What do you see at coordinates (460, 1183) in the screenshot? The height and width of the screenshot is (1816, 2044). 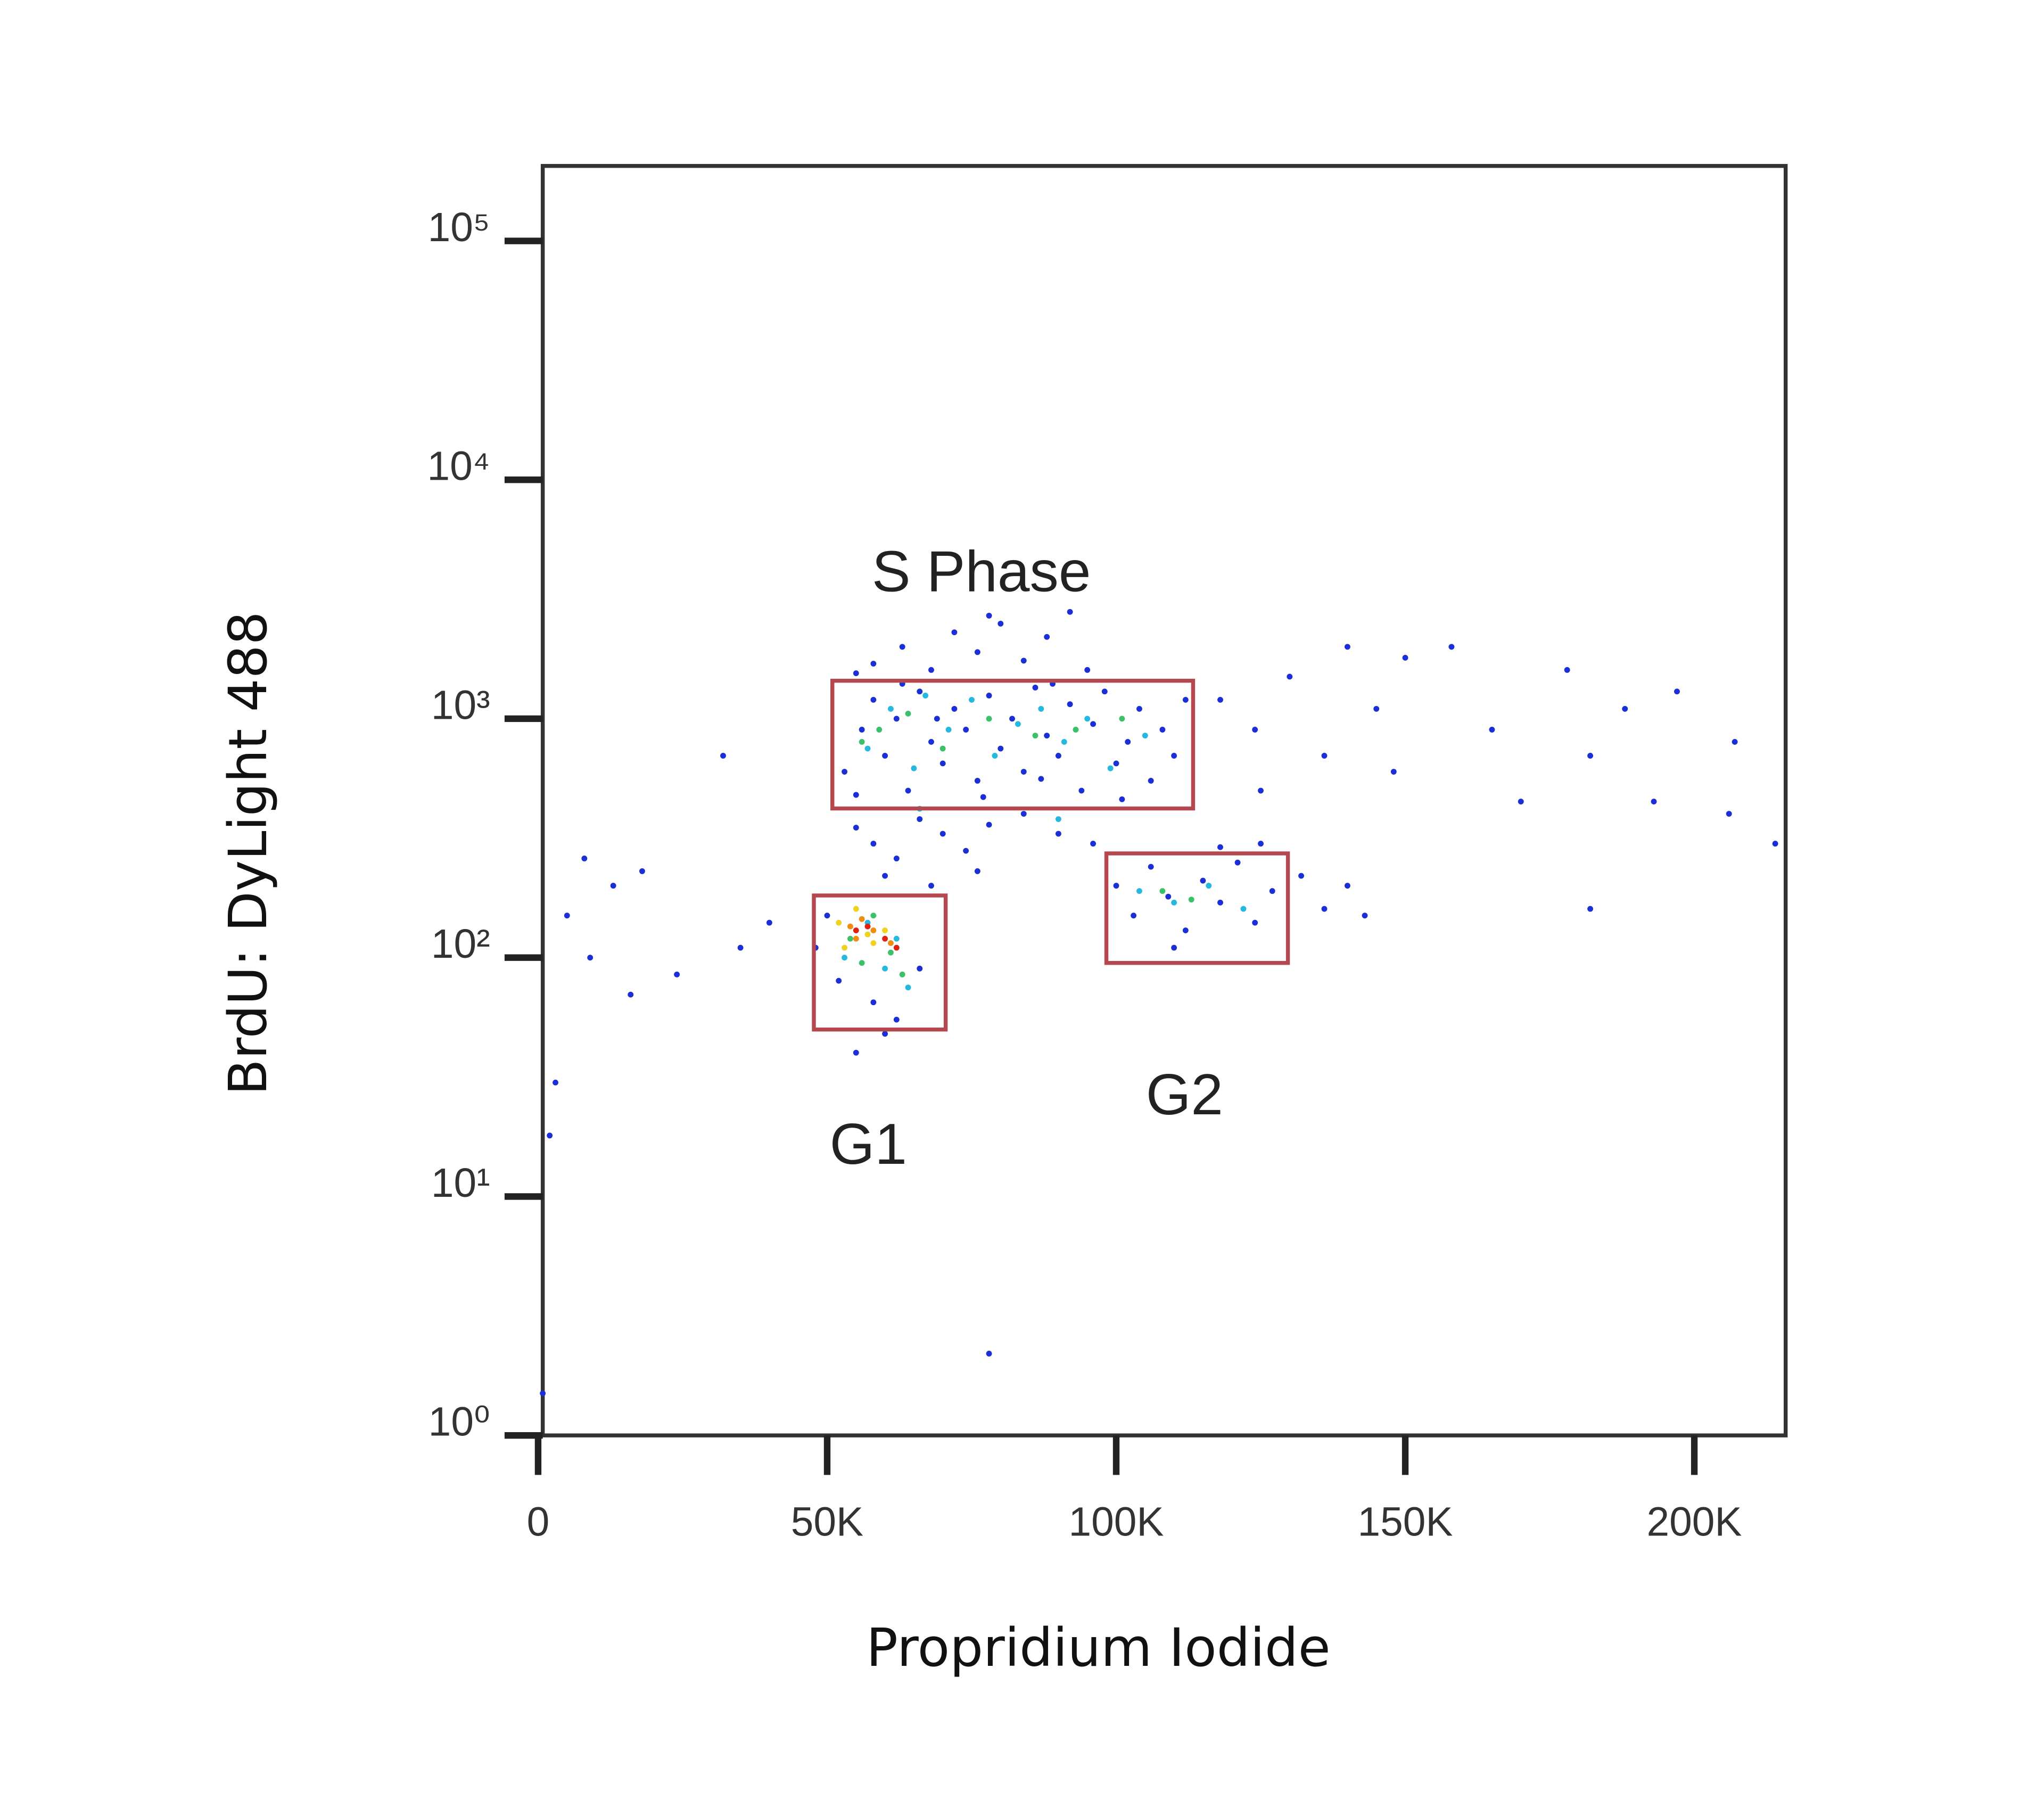 I see `y-tick-label: 10¹` at bounding box center [460, 1183].